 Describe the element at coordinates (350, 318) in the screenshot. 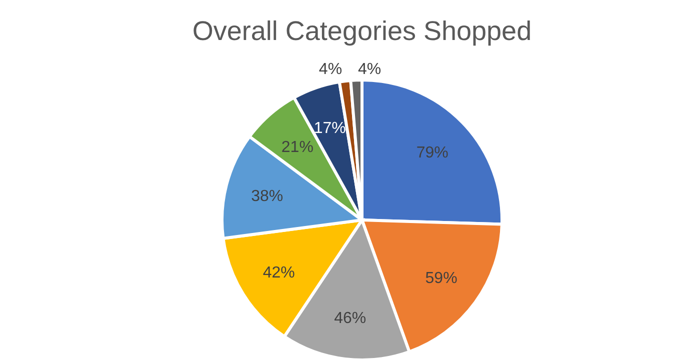

I see `data-label: 46%` at that location.